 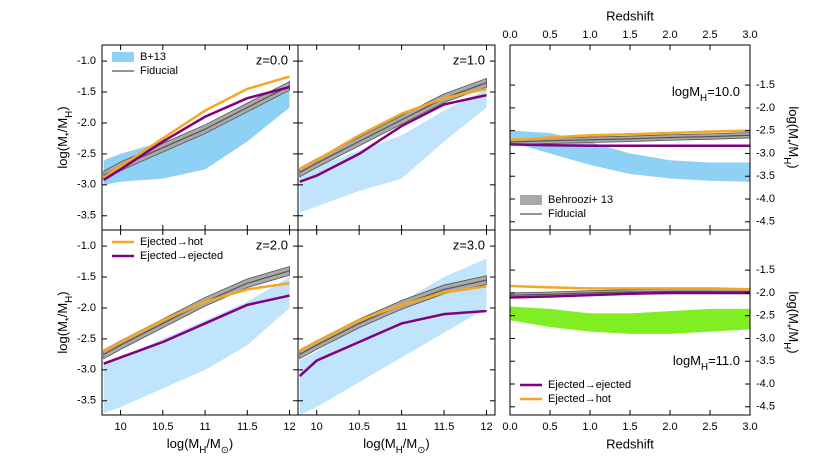 I want to click on annotation: logMH=11.0, so click(x=706, y=363).